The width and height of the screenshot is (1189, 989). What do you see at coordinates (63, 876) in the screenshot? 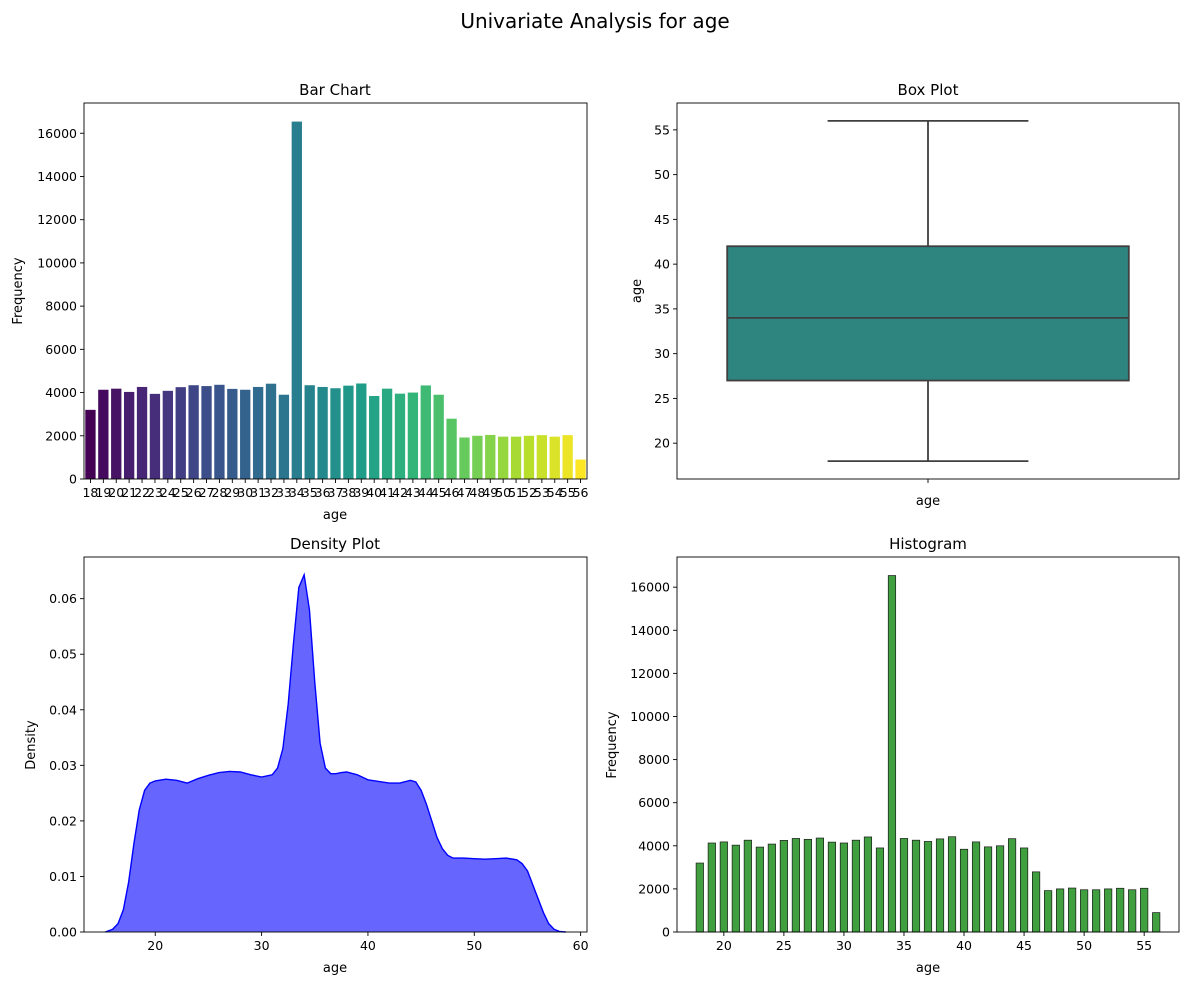
I see `y-tick-label: 0.01` at bounding box center [63, 876].